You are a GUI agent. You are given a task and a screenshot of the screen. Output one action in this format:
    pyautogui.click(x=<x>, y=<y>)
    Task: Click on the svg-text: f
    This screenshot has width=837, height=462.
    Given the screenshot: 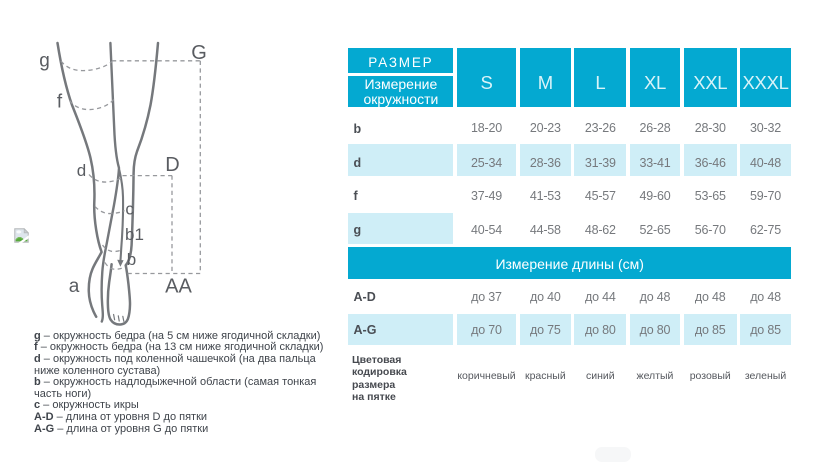 What is the action you would take?
    pyautogui.click(x=60, y=102)
    